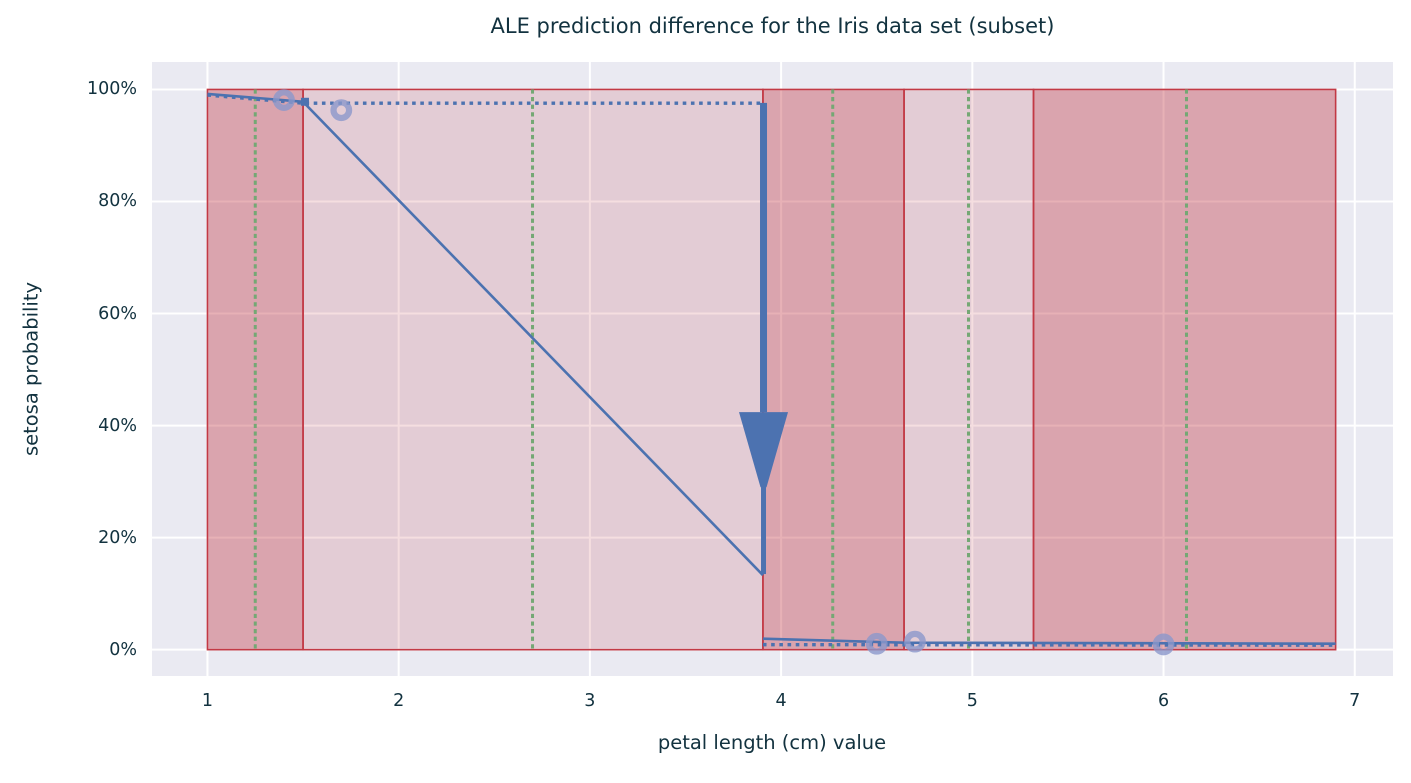 The width and height of the screenshot is (1411, 783). I want to click on x-tick-label: 1, so click(207, 701).